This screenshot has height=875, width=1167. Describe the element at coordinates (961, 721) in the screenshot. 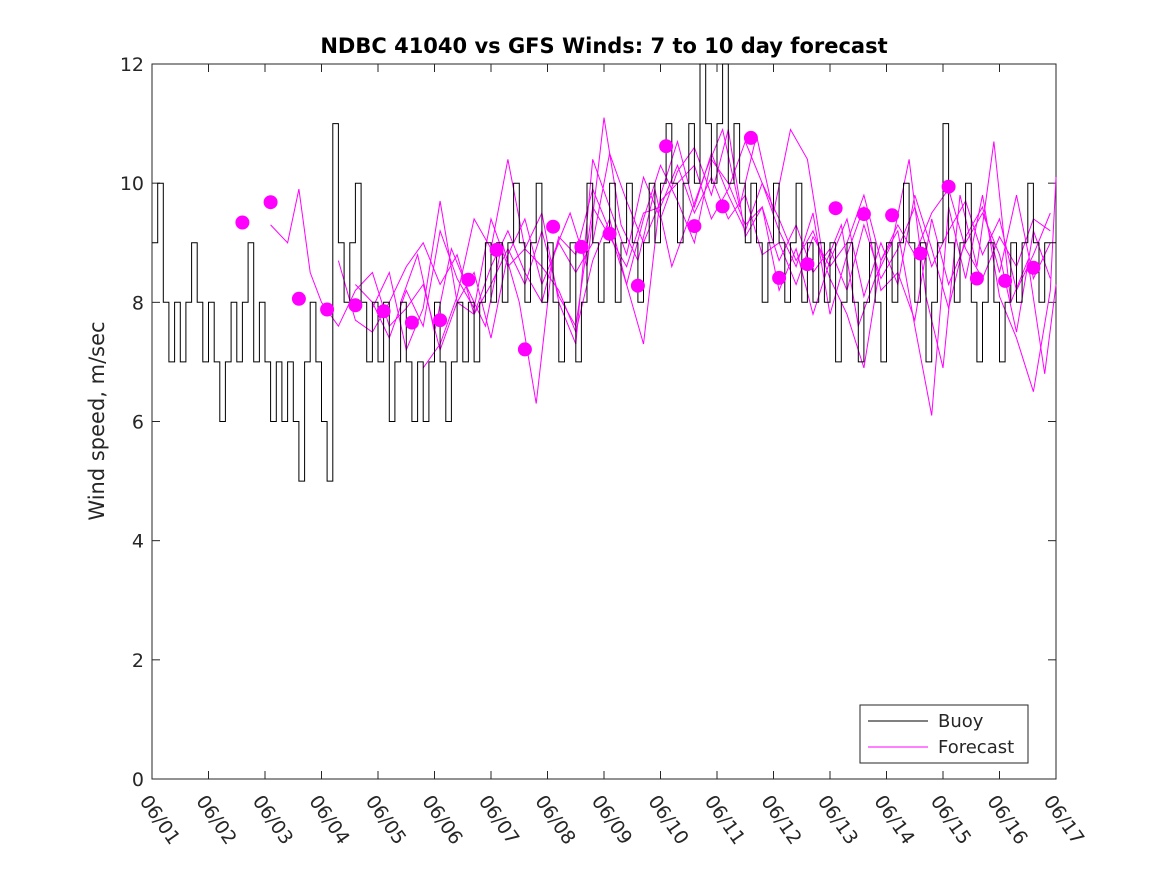

I see `legend-label-buoy: Buoy` at that location.